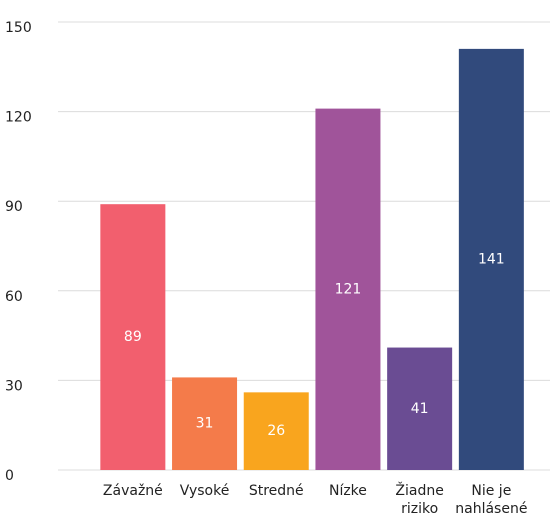 The width and height of the screenshot is (550, 518). I want to click on x-tick-label: Závažné, so click(132, 491).